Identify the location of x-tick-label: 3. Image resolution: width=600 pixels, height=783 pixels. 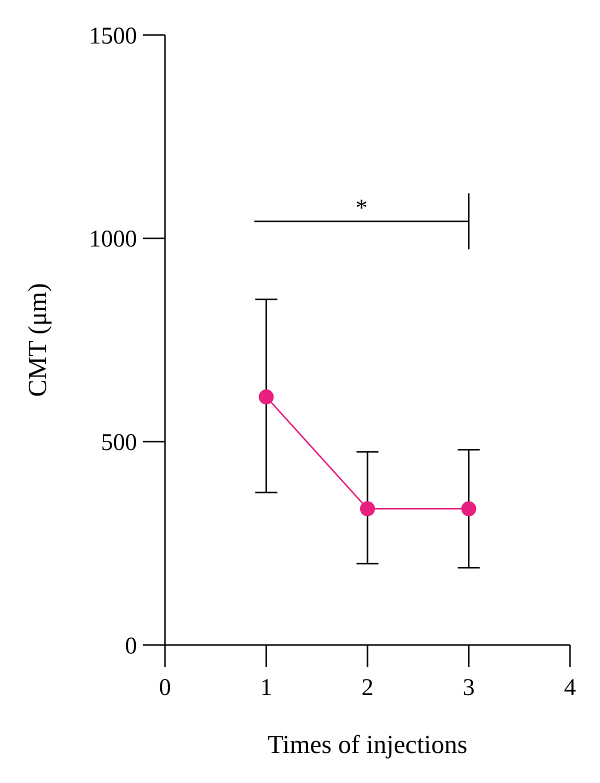
(468, 688).